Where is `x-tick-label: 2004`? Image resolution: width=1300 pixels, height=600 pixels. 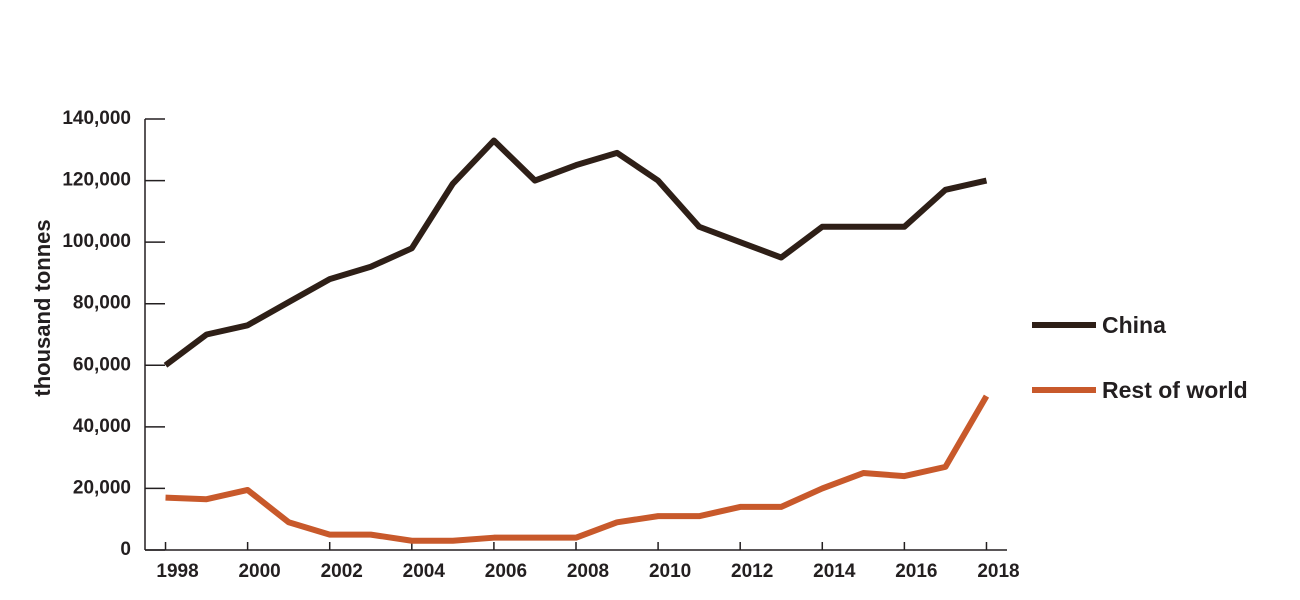 x-tick-label: 2004 is located at coordinates (424, 571).